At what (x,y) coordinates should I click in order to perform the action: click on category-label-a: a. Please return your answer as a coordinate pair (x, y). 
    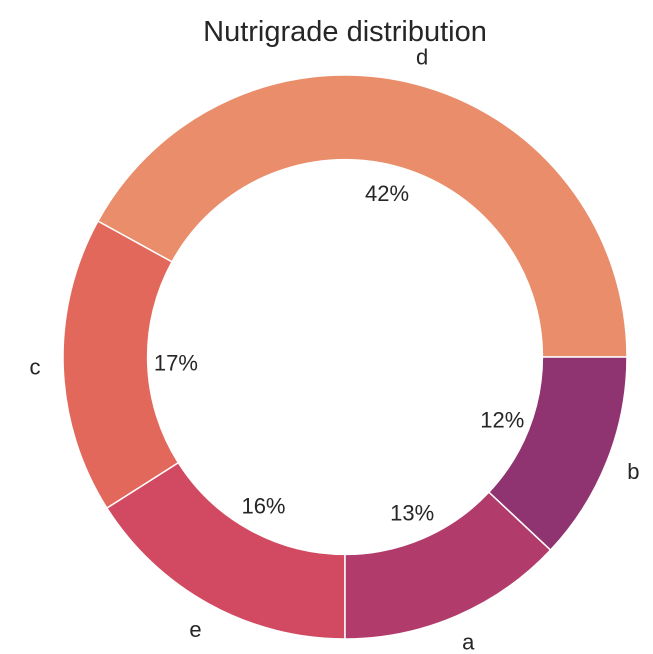
    Looking at the image, I should click on (468, 642).